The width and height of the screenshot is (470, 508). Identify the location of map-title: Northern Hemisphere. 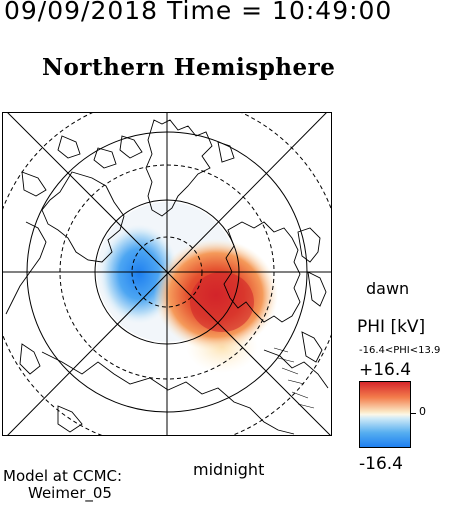
(189, 67).